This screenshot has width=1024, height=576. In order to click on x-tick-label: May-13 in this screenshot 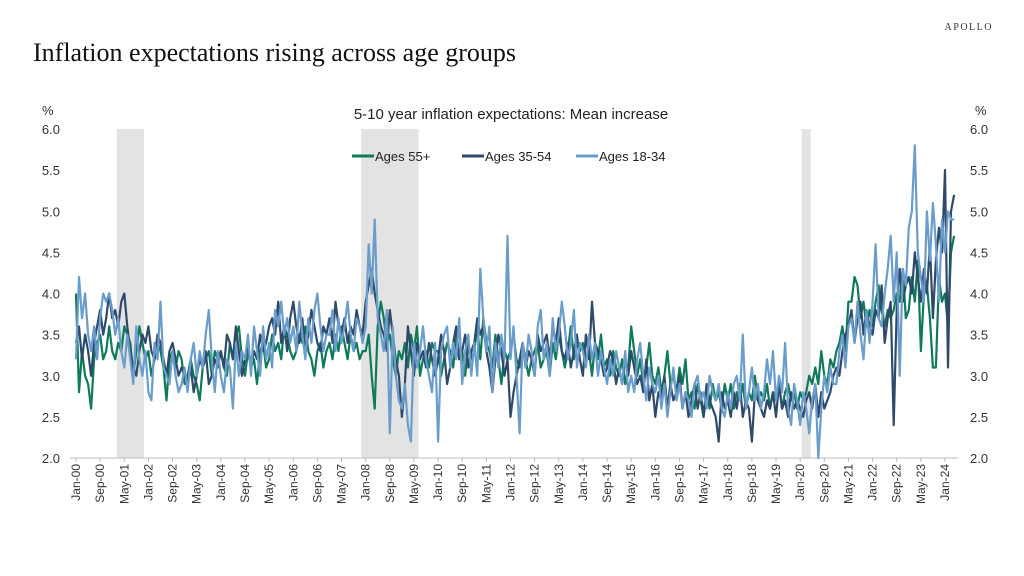, I will do `click(559, 484)`.